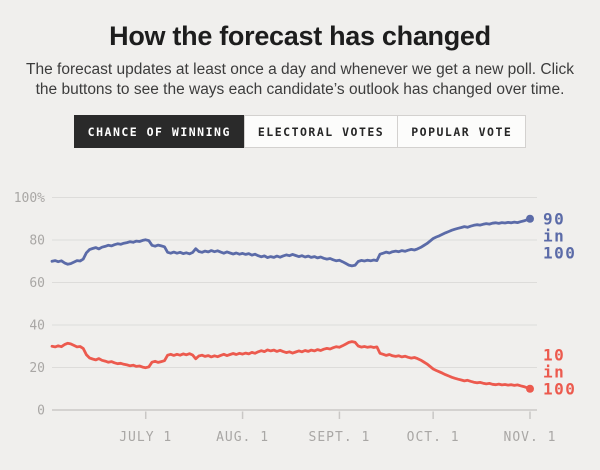  I want to click on red-candidate-chance-end-label-line-3: 100, so click(559, 388).